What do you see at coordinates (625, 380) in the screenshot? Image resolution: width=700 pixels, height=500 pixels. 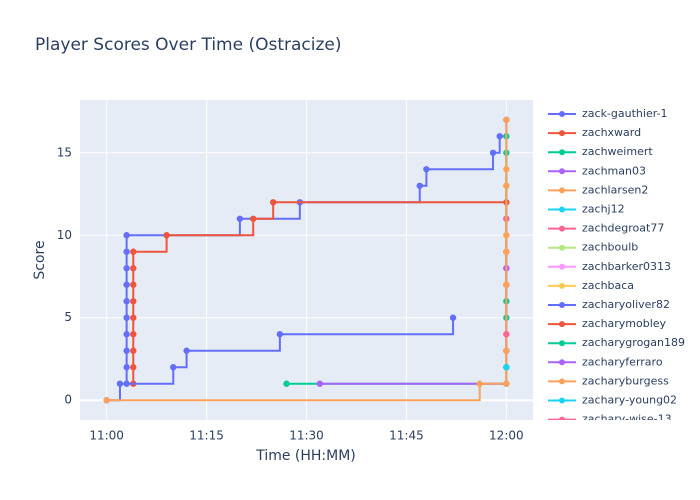 I see `legend-label: zacharyburgess` at bounding box center [625, 380].